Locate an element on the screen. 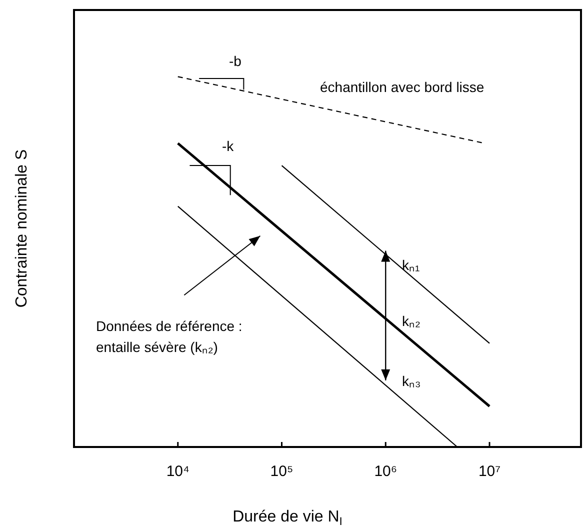  annotation: Données de référence : entaille sévère (kₙ₂) is located at coordinates (169, 336).